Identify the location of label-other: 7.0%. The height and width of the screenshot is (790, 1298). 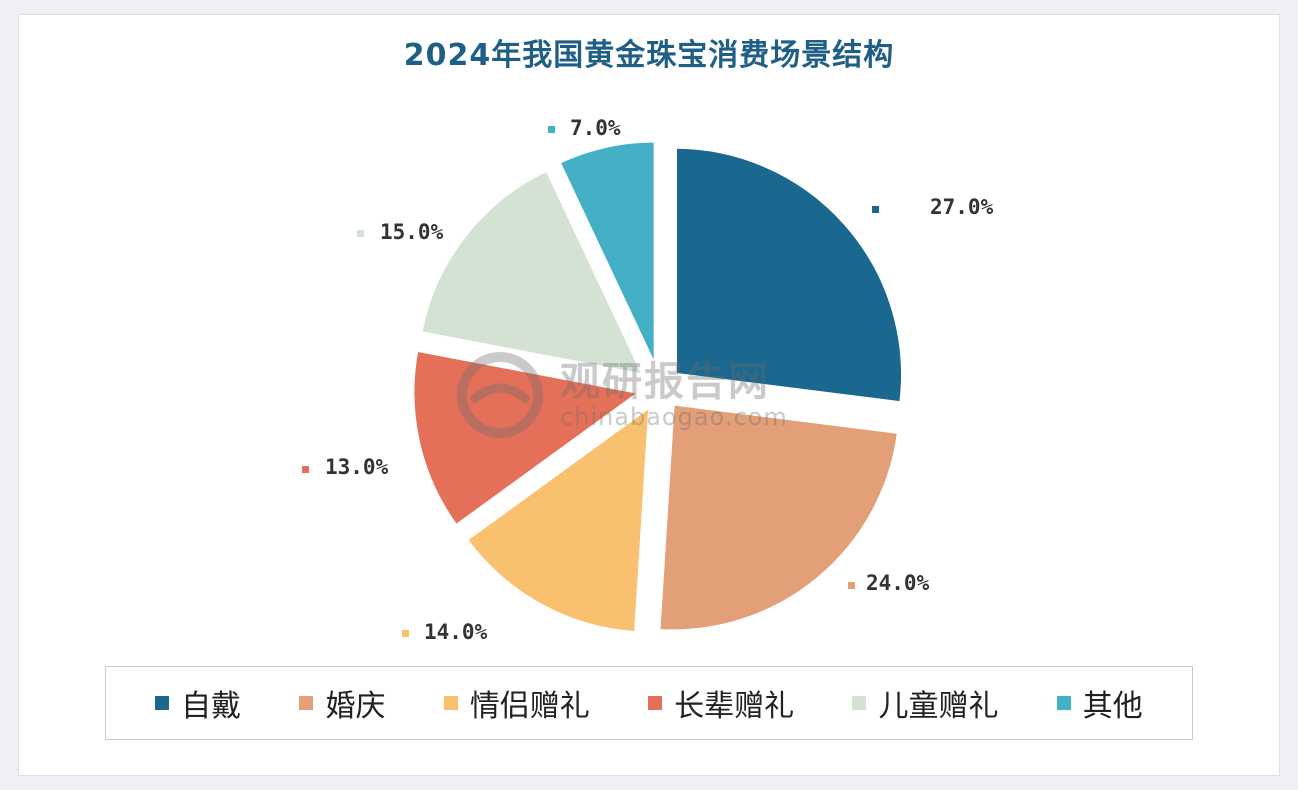
(595, 128).